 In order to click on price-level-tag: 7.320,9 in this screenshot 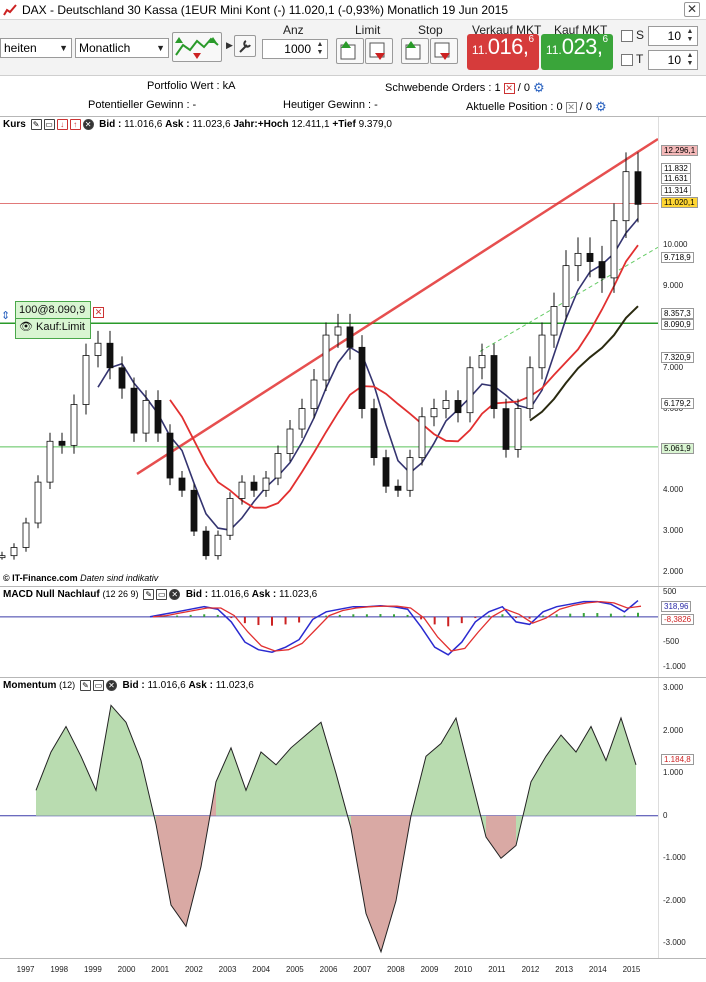, I will do `click(677, 357)`.